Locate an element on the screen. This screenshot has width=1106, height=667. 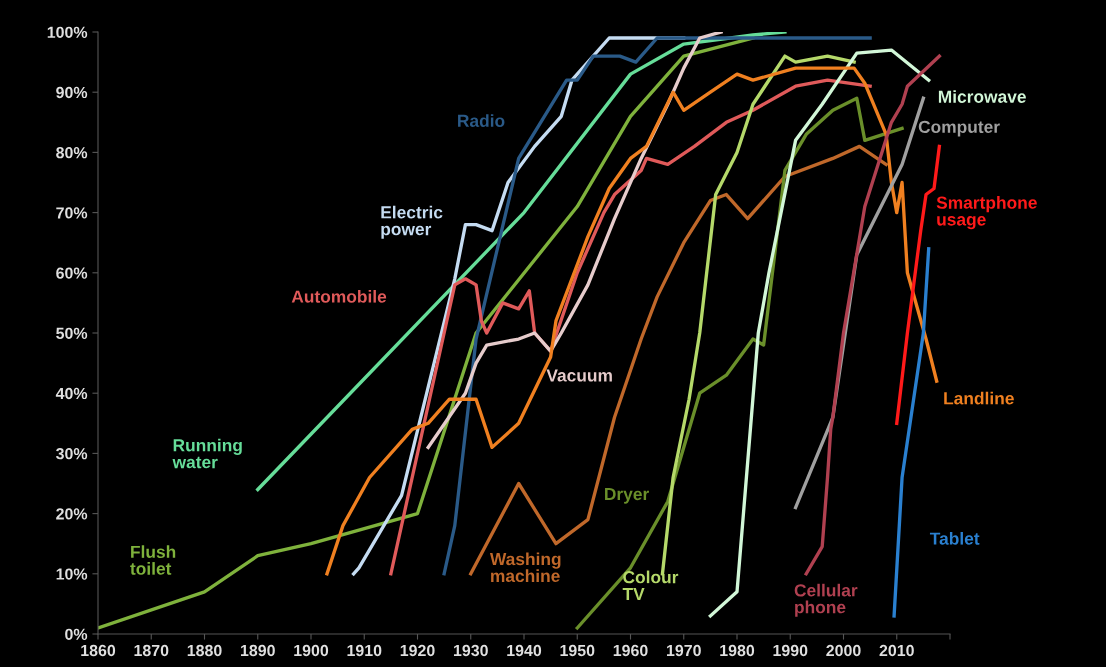
series-label: Vacuum is located at coordinates (579, 375).